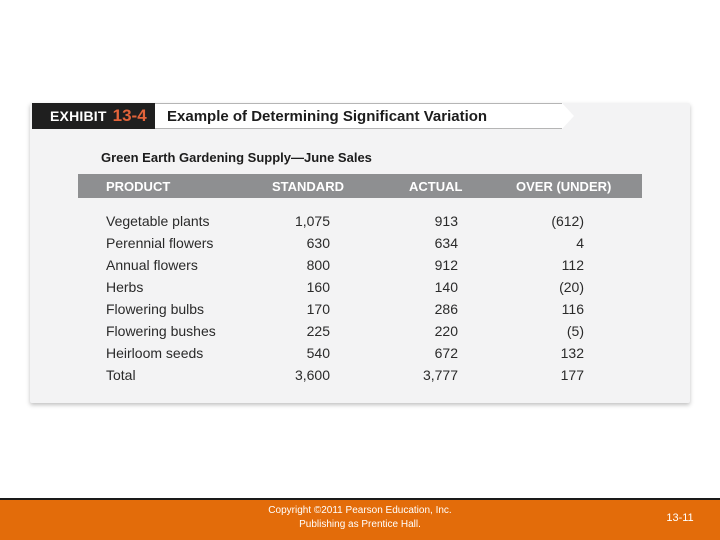 Image resolution: width=720 pixels, height=540 pixels. I want to click on table-row: Flowering bulbs 170 286 116, so click(360, 310).